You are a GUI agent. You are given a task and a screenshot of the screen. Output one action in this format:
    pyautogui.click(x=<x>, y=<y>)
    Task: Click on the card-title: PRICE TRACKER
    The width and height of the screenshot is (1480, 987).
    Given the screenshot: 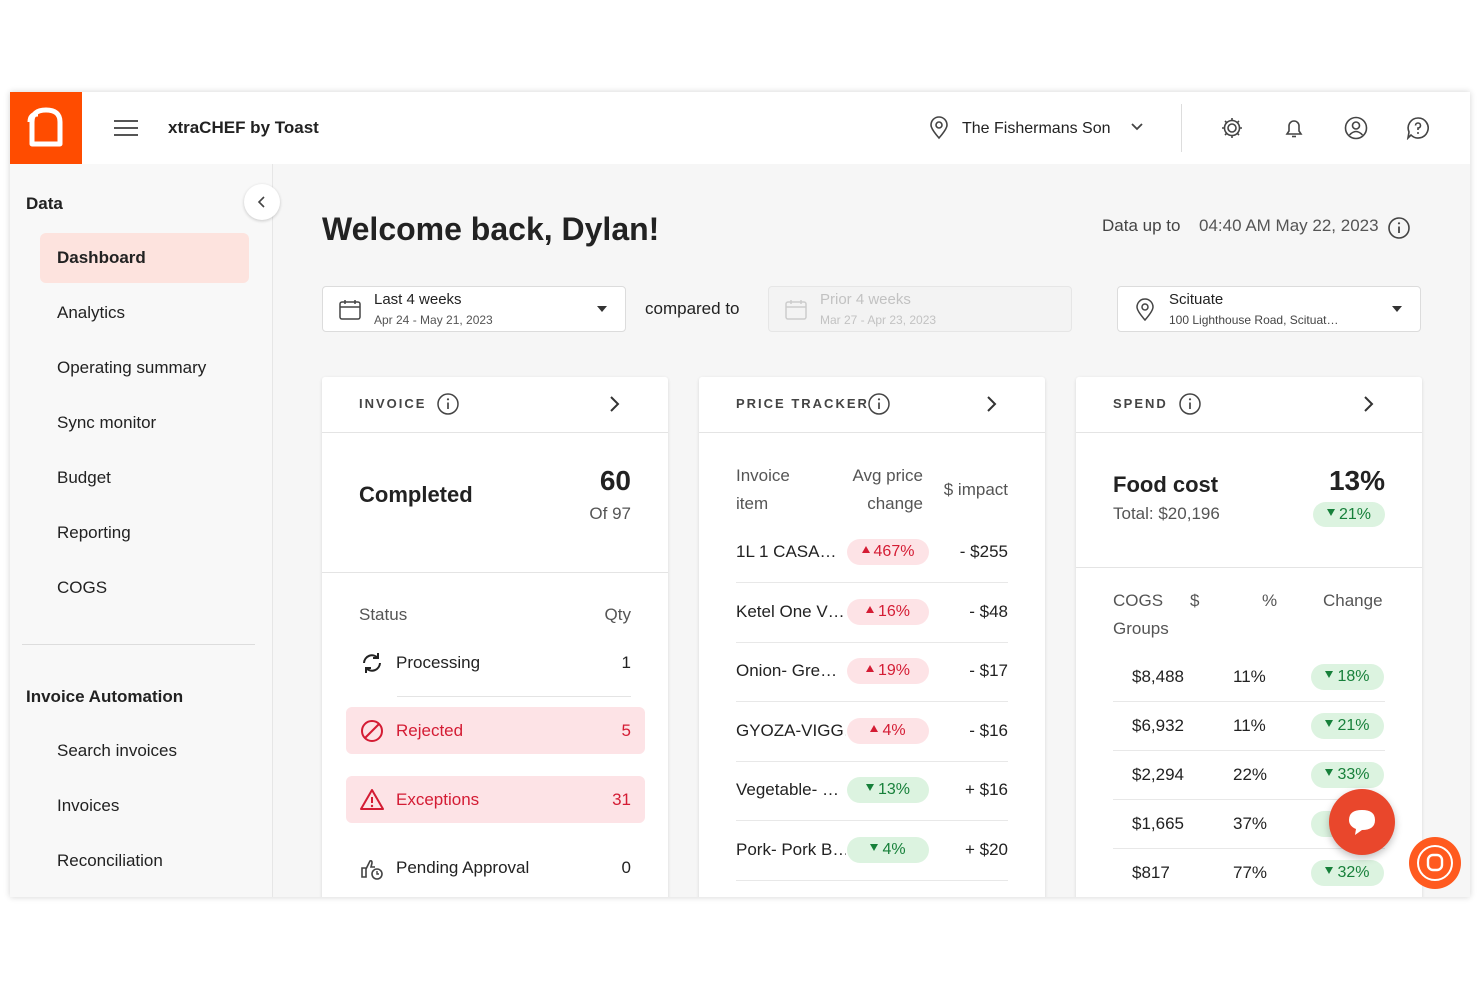 What is the action you would take?
    pyautogui.click(x=802, y=403)
    